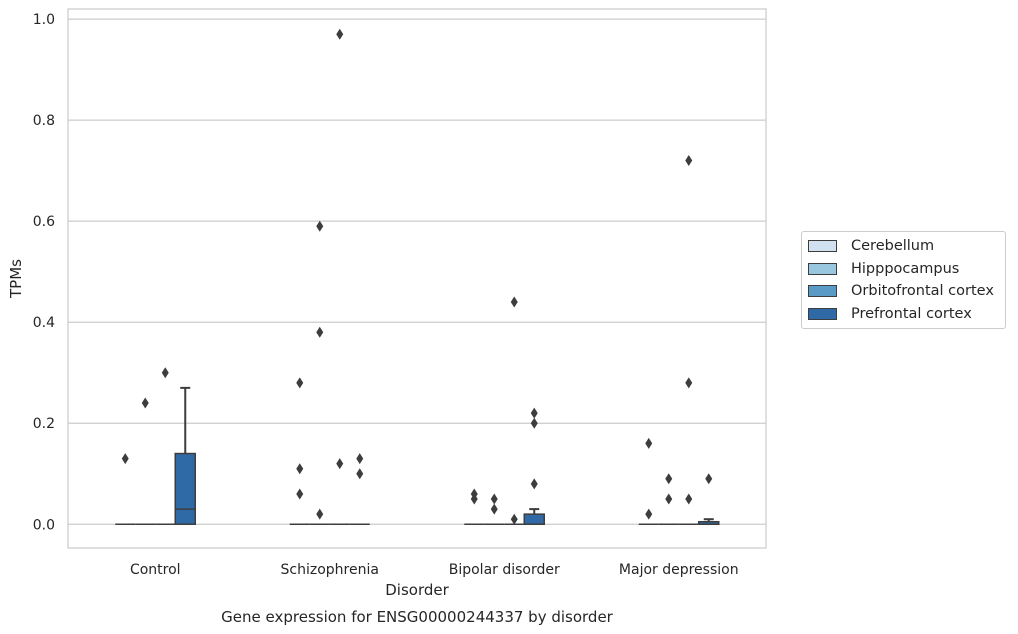 The width and height of the screenshot is (1018, 634). Describe the element at coordinates (893, 246) in the screenshot. I see `legend-label: Cerebellum` at that location.